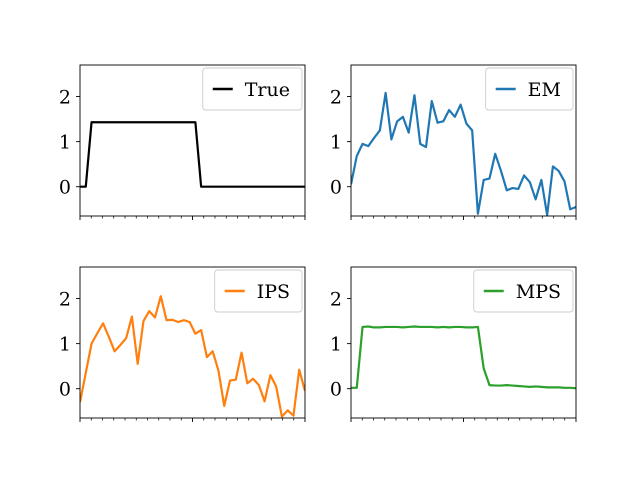 The height and width of the screenshot is (480, 640). I want to click on series-line-em, so click(463, 153).